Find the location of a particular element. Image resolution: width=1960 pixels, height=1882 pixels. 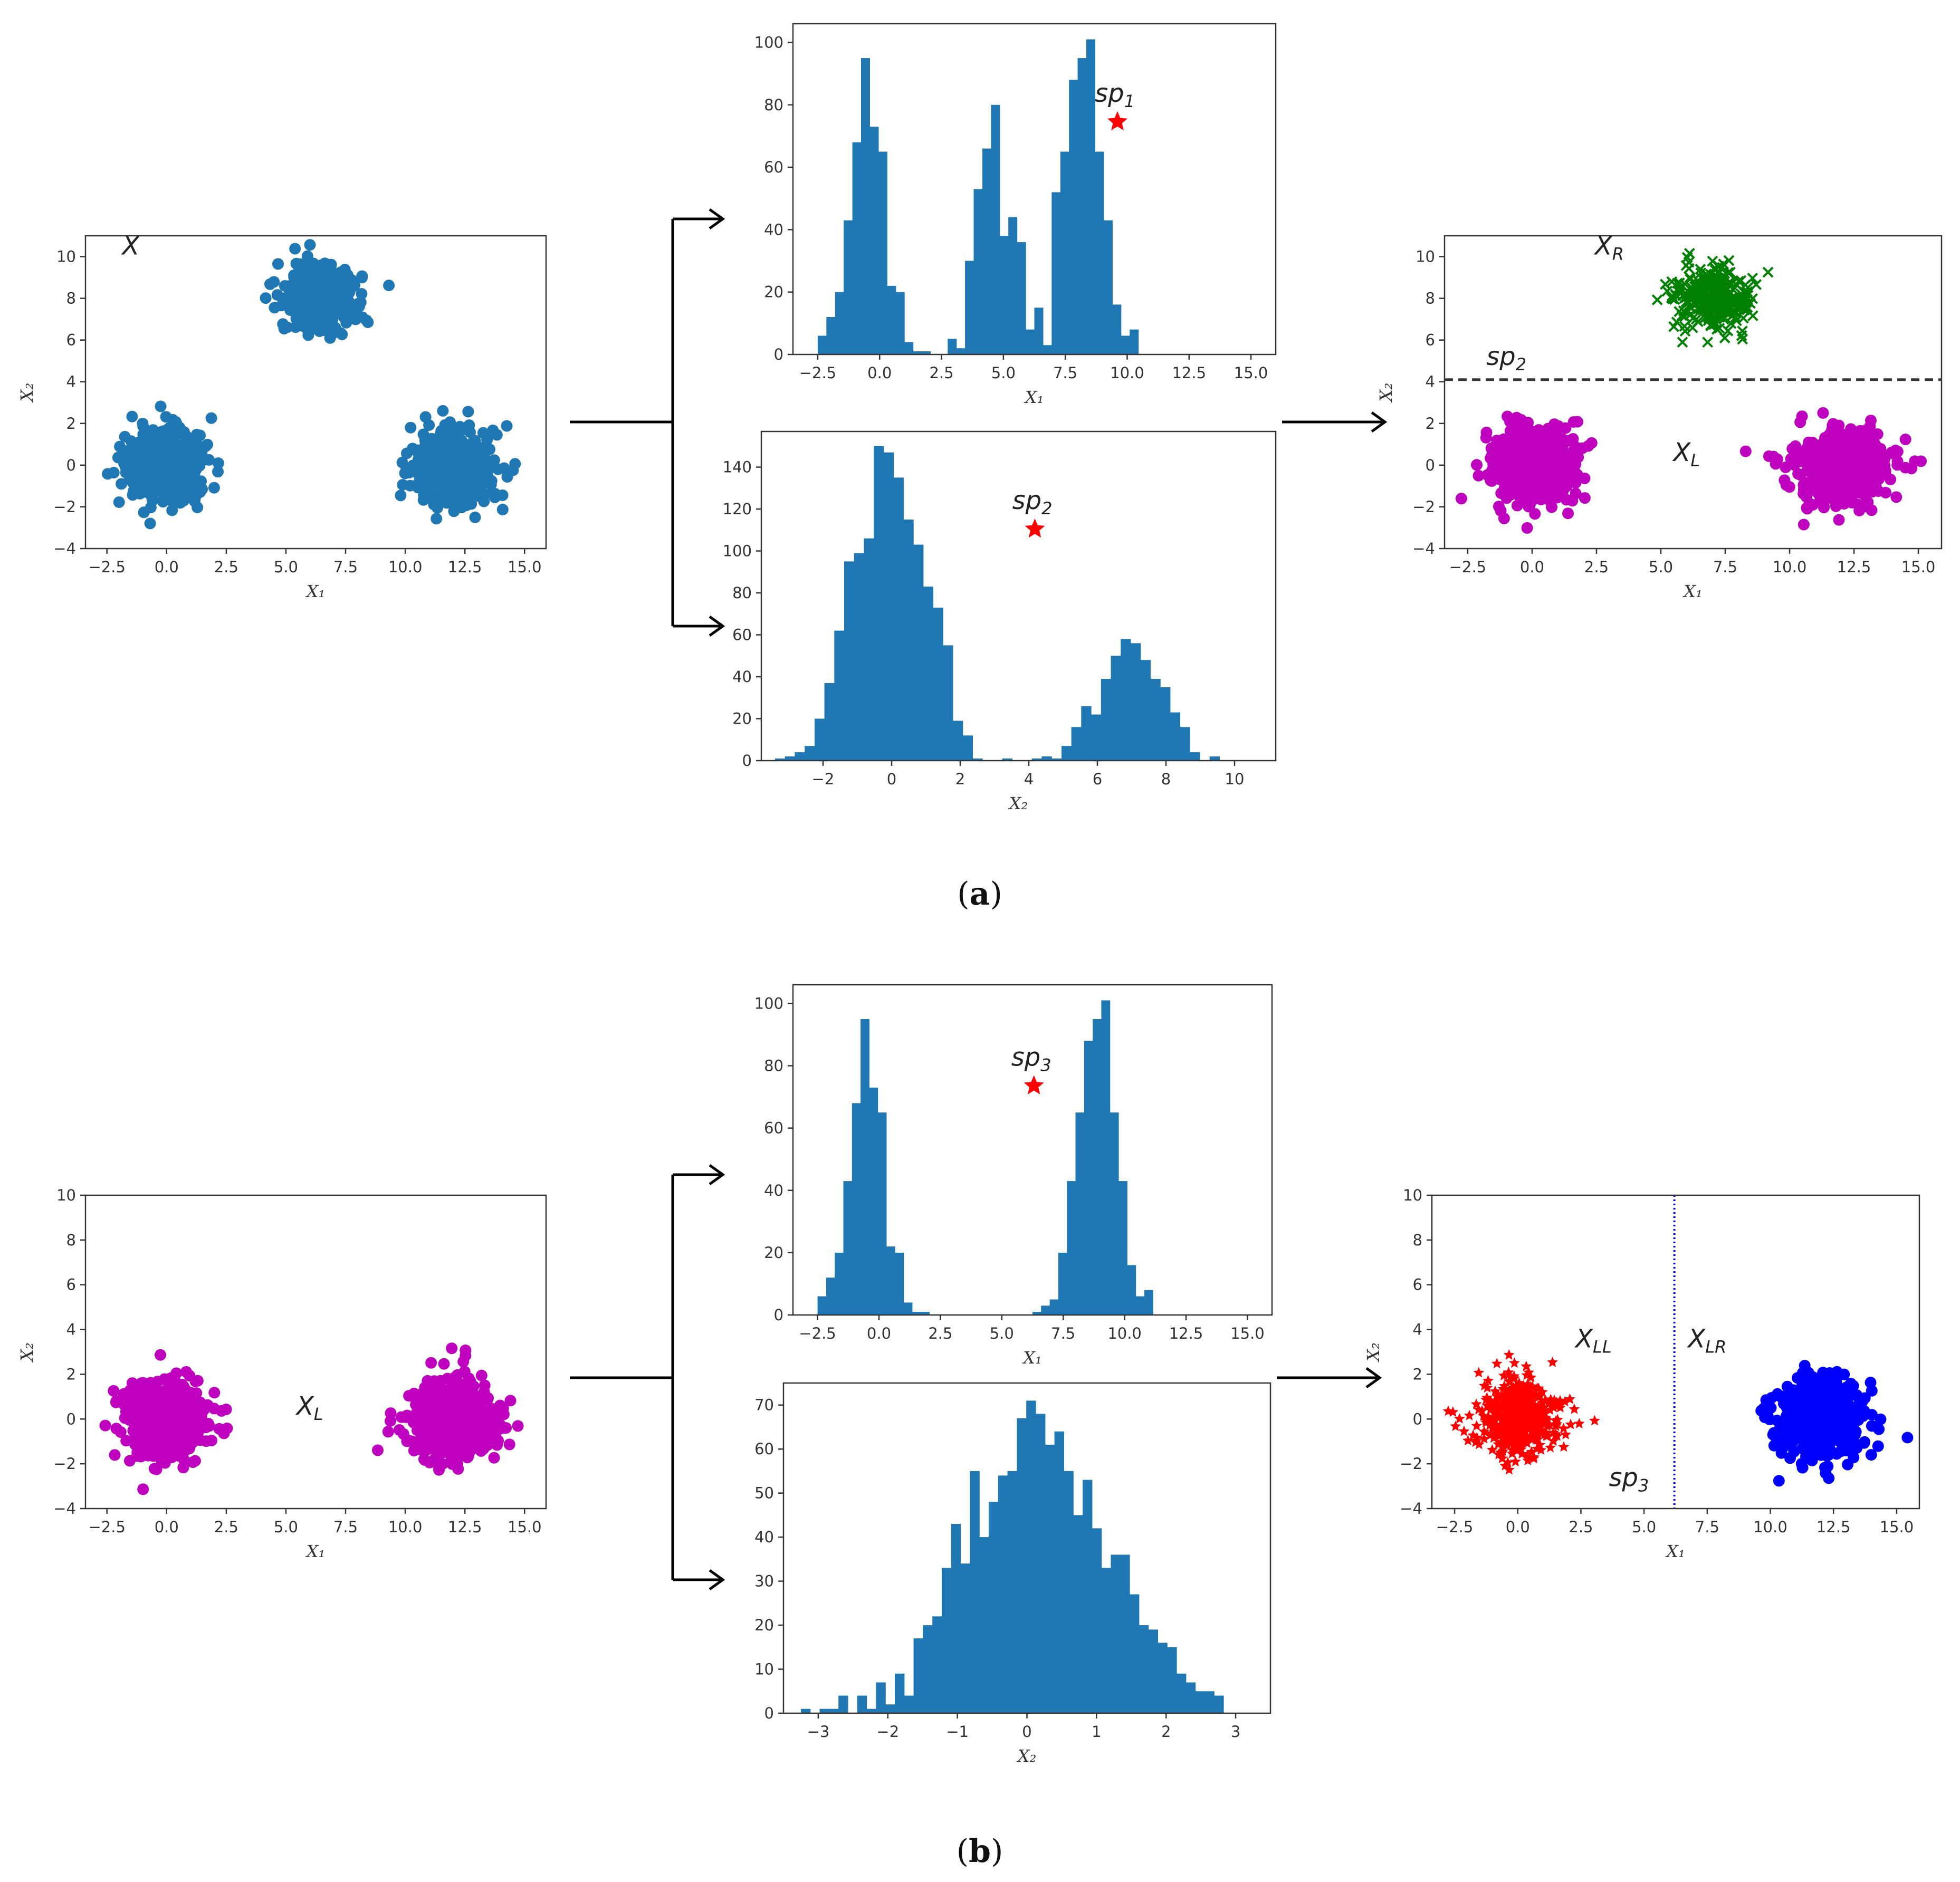

annotation-main: sp is located at coordinates (1026, 500).